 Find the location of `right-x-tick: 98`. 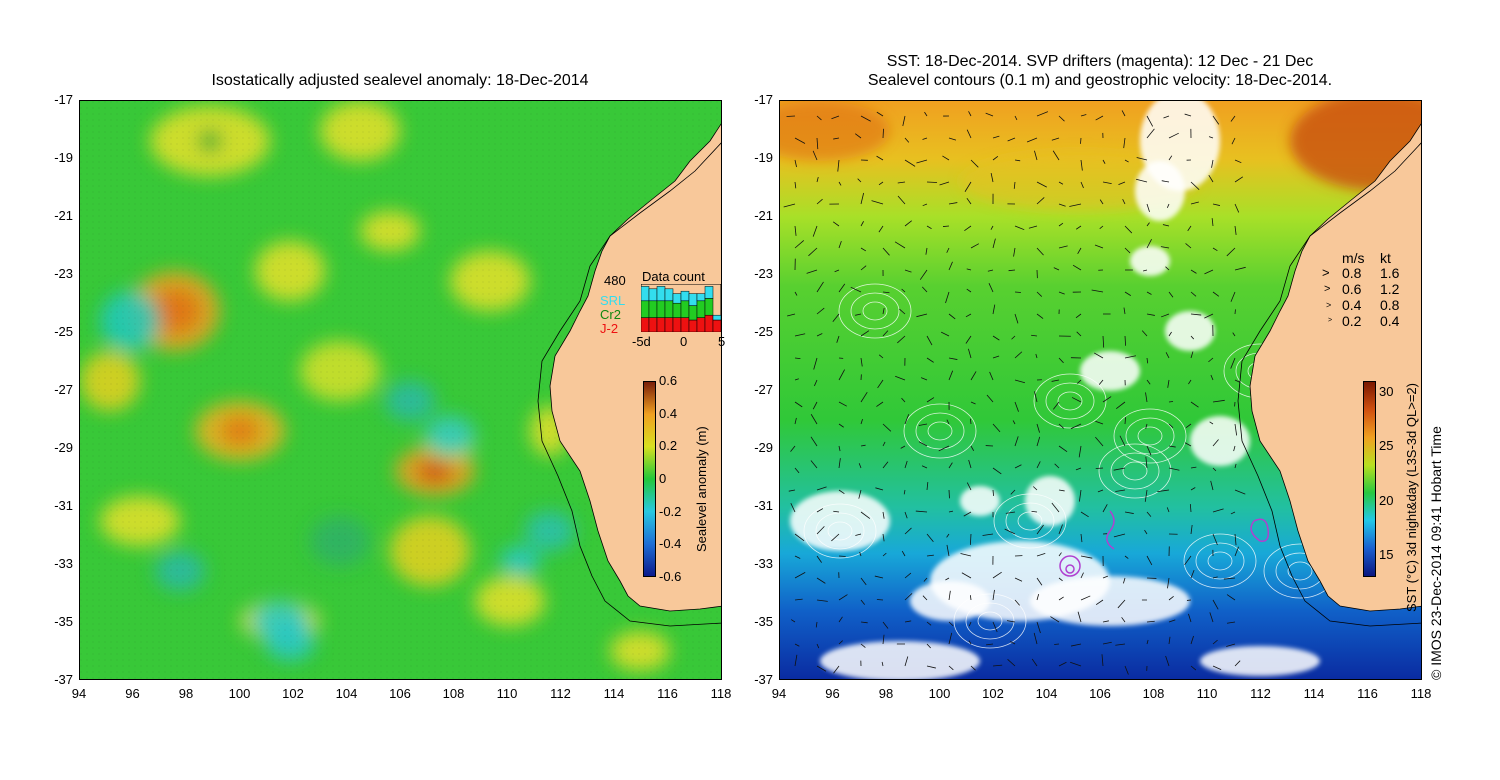

right-x-tick: 98 is located at coordinates (886, 693).